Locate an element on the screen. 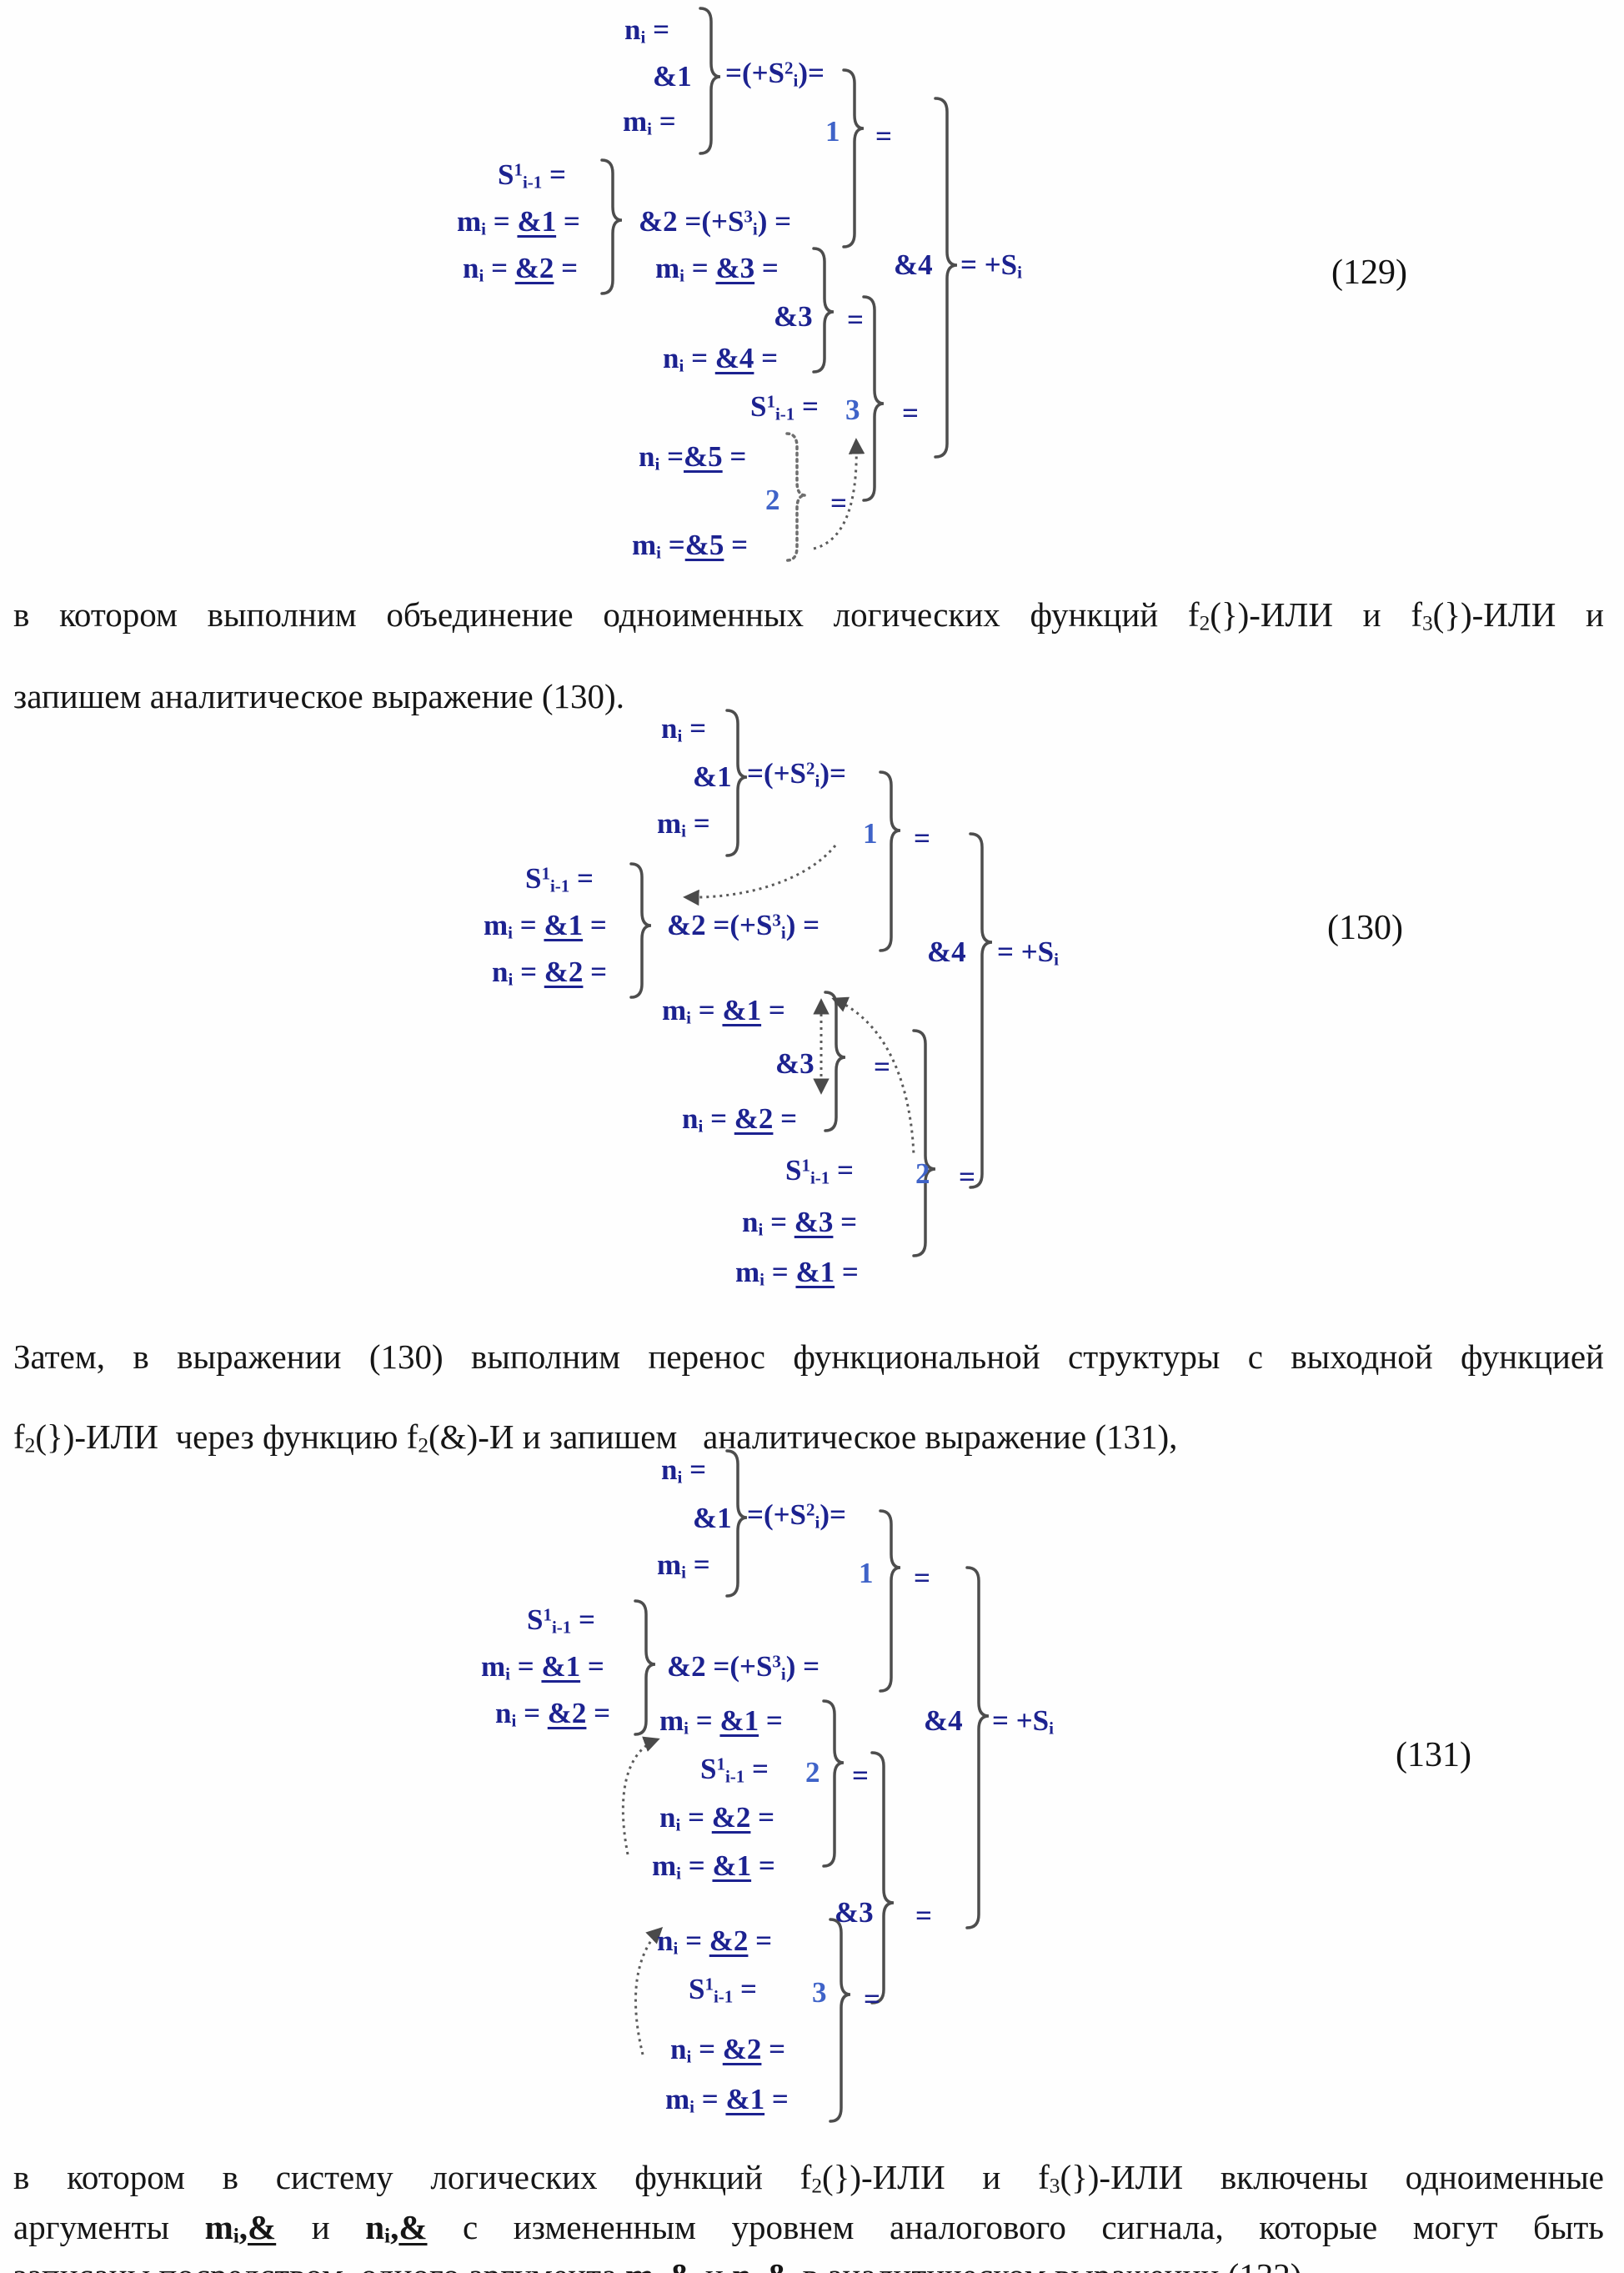 This screenshot has height=2273, width=1624. f129-term: &2 =(+S3i) = is located at coordinates (715, 222).